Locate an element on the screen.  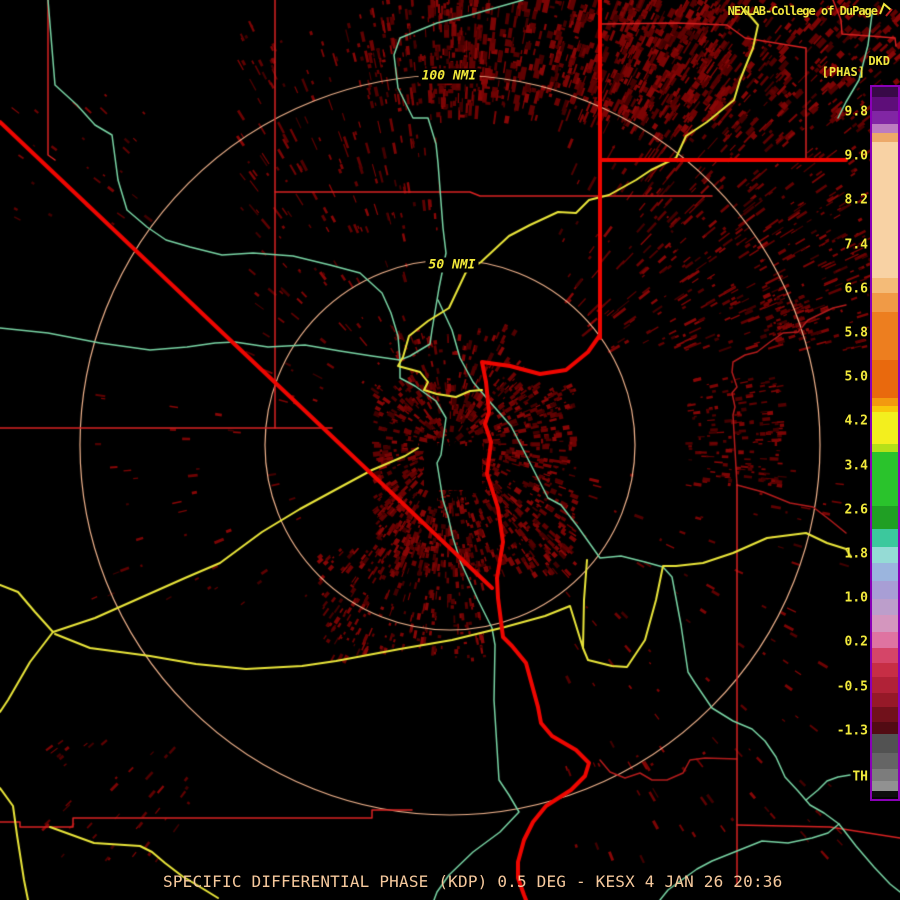
colorbar-tick-label: 6.6 is located at coordinates (856, 289).